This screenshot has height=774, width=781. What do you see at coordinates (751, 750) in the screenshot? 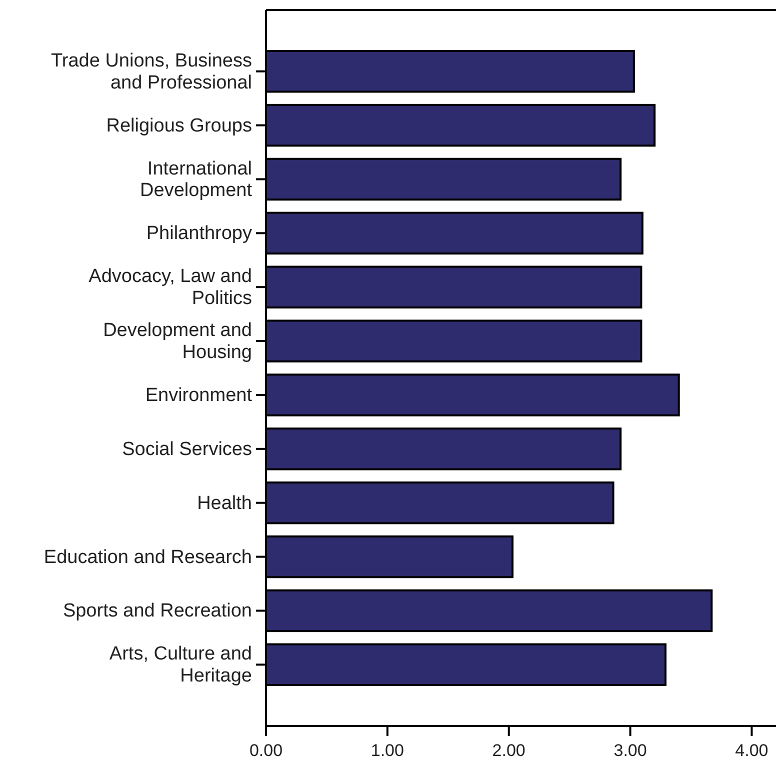
I see `x-tick-label: 4.00` at bounding box center [751, 750].